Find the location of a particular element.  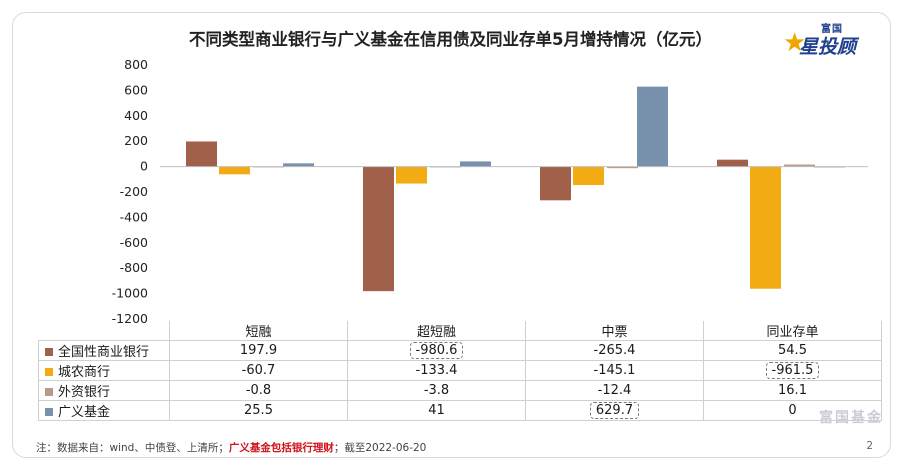

data-label: 16.1 is located at coordinates (792, 390).